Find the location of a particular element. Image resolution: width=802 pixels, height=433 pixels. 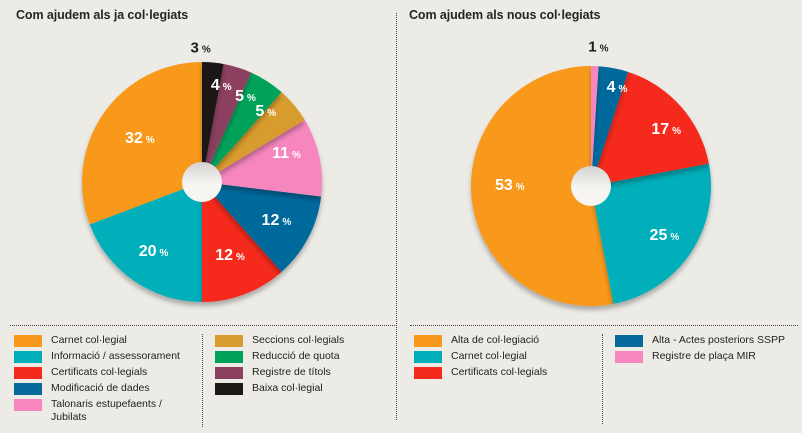

legend-label: Registre de títols is located at coordinates (291, 372).